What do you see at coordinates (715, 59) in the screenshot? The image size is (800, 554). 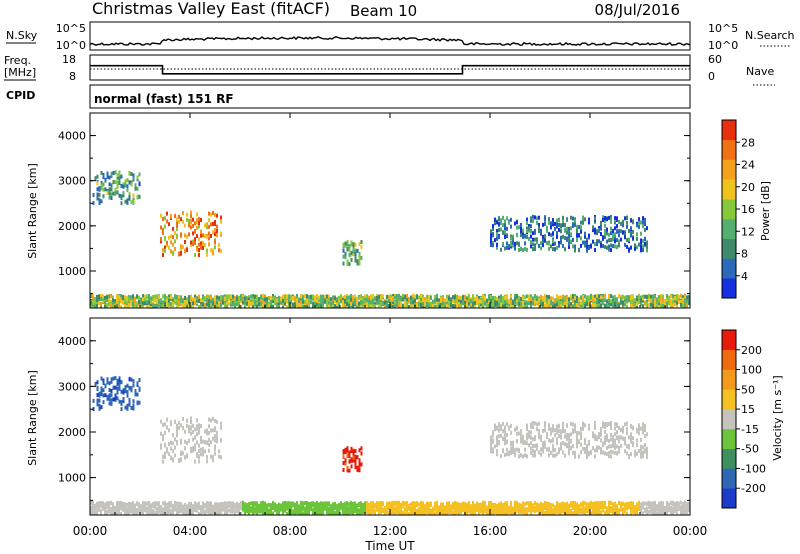 I see `nave-tick-top: 60` at bounding box center [715, 59].